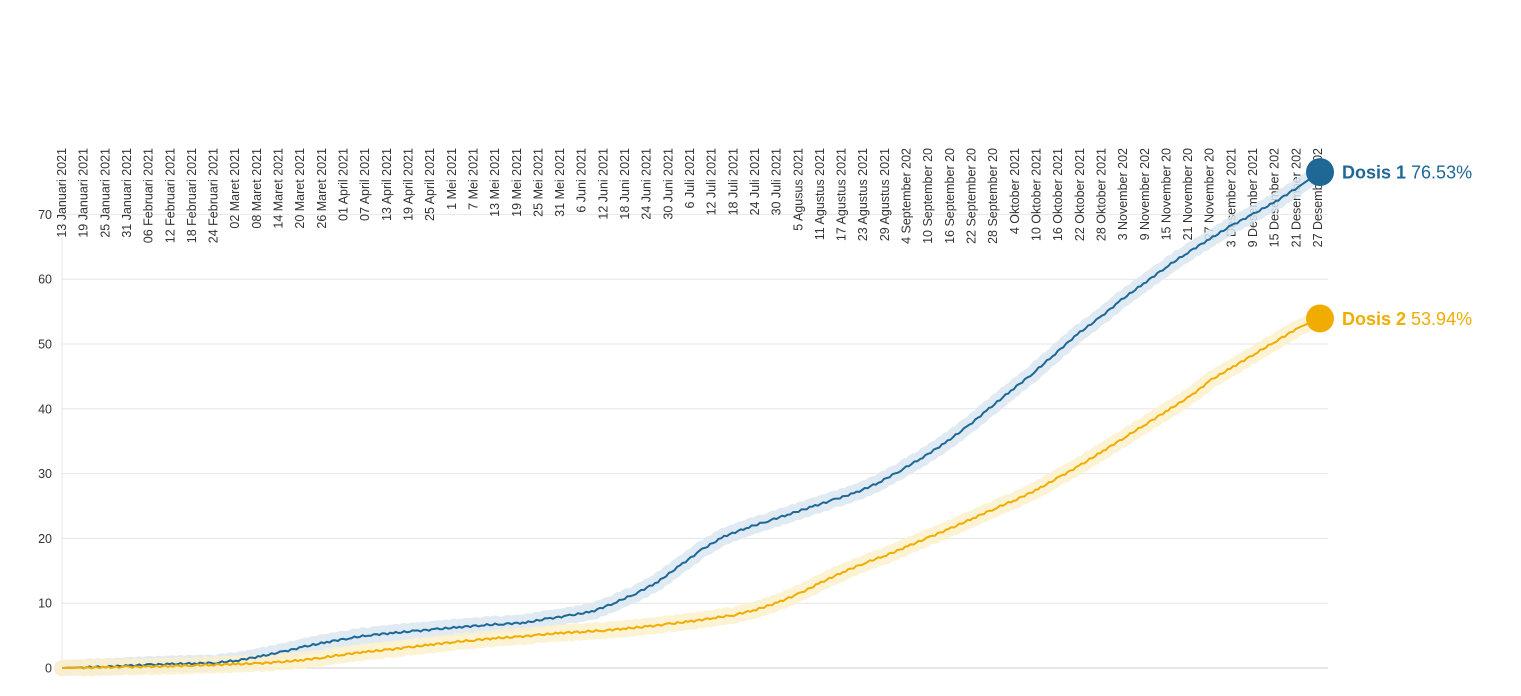 Image resolution: width=1521 pixels, height=696 pixels. I want to click on x-tick-label: 18 Juli 2021, so click(733, 181).